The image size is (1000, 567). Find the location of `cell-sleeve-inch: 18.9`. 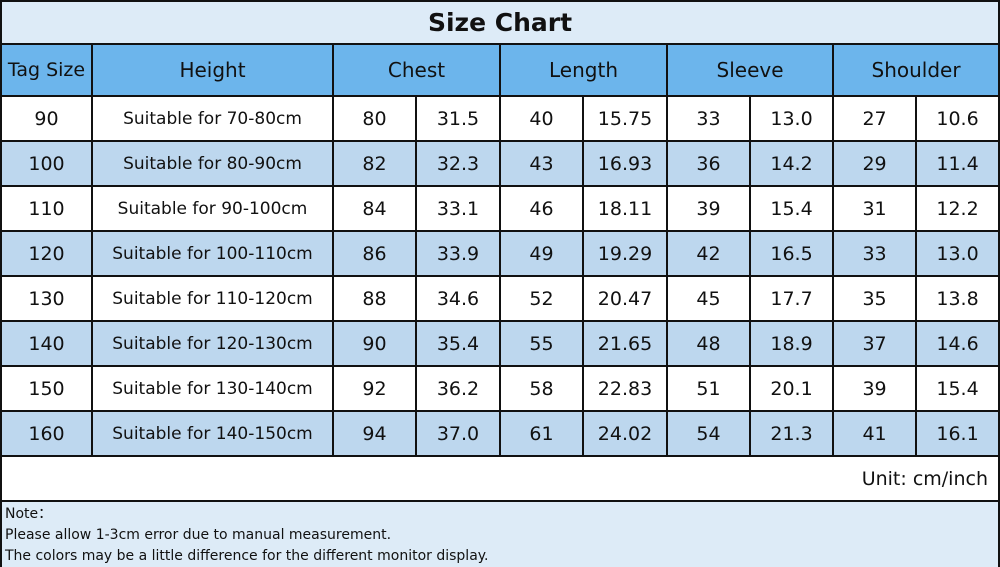

cell-sleeve-inch: 18.9 is located at coordinates (792, 343).